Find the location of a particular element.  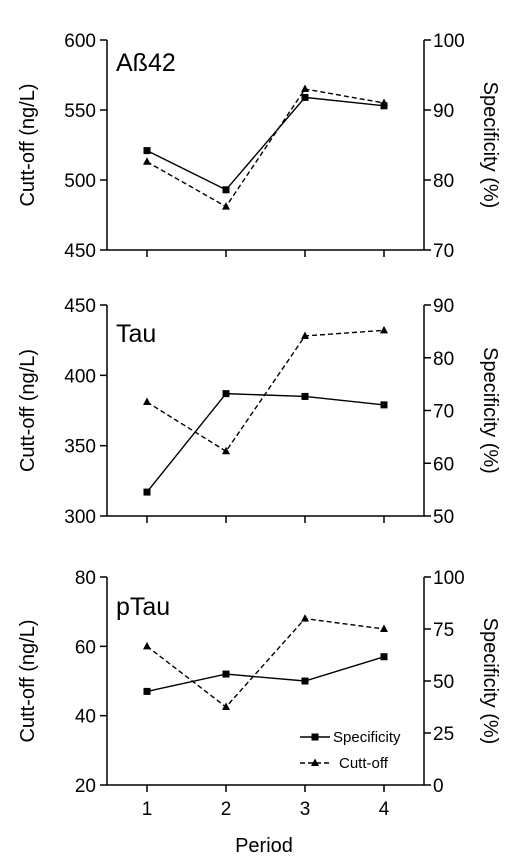

left-tick-label: 500 is located at coordinates (80, 181).